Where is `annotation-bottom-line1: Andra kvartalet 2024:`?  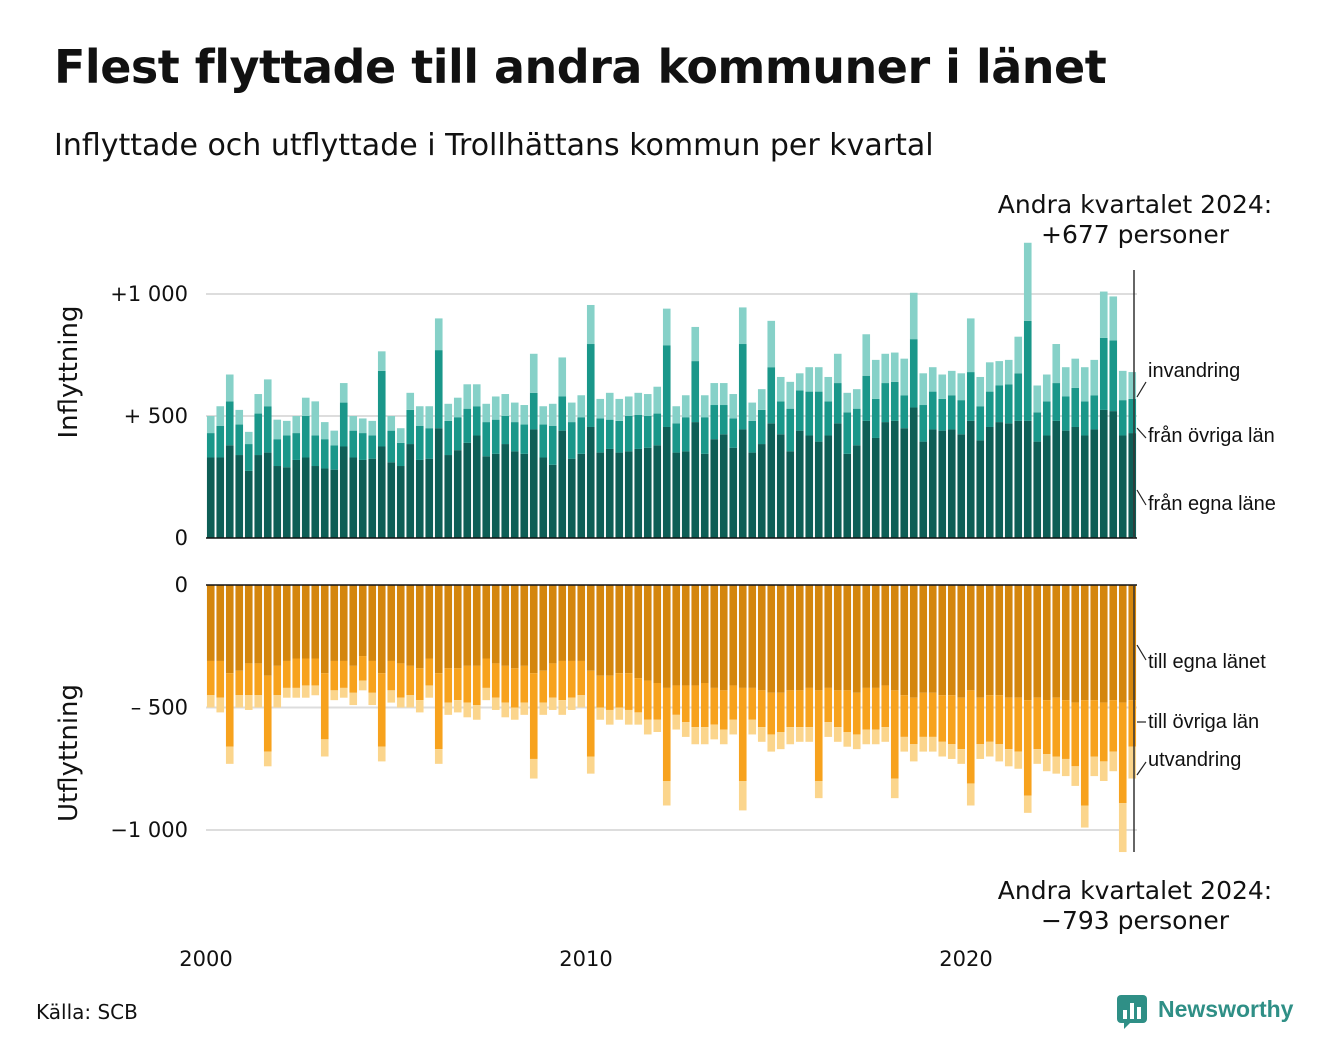
annotation-bottom-line1: Andra kvartalet 2024: is located at coordinates (1135, 890).